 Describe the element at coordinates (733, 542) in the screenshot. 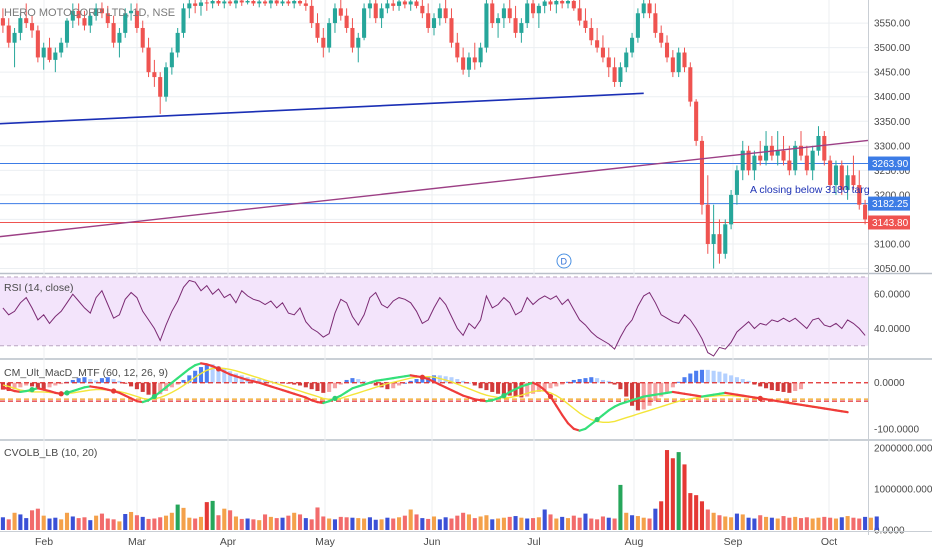

I see `time-axis-label: Sep` at that location.